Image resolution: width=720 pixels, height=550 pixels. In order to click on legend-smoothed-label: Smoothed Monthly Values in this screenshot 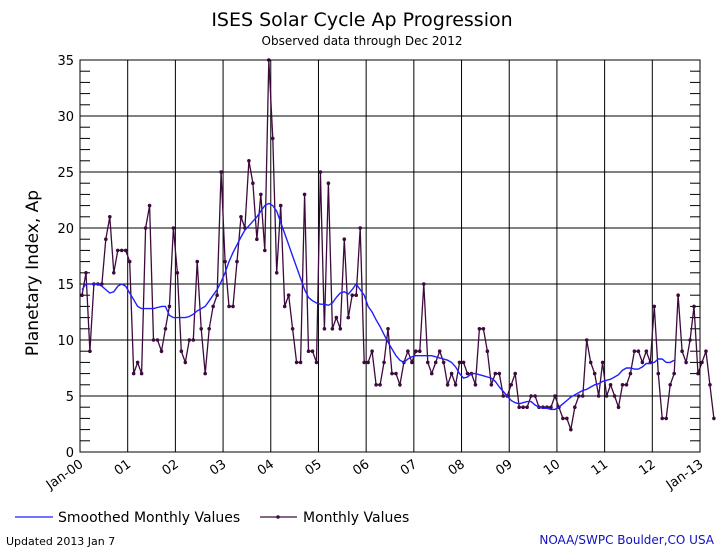, I will do `click(149, 518)`.